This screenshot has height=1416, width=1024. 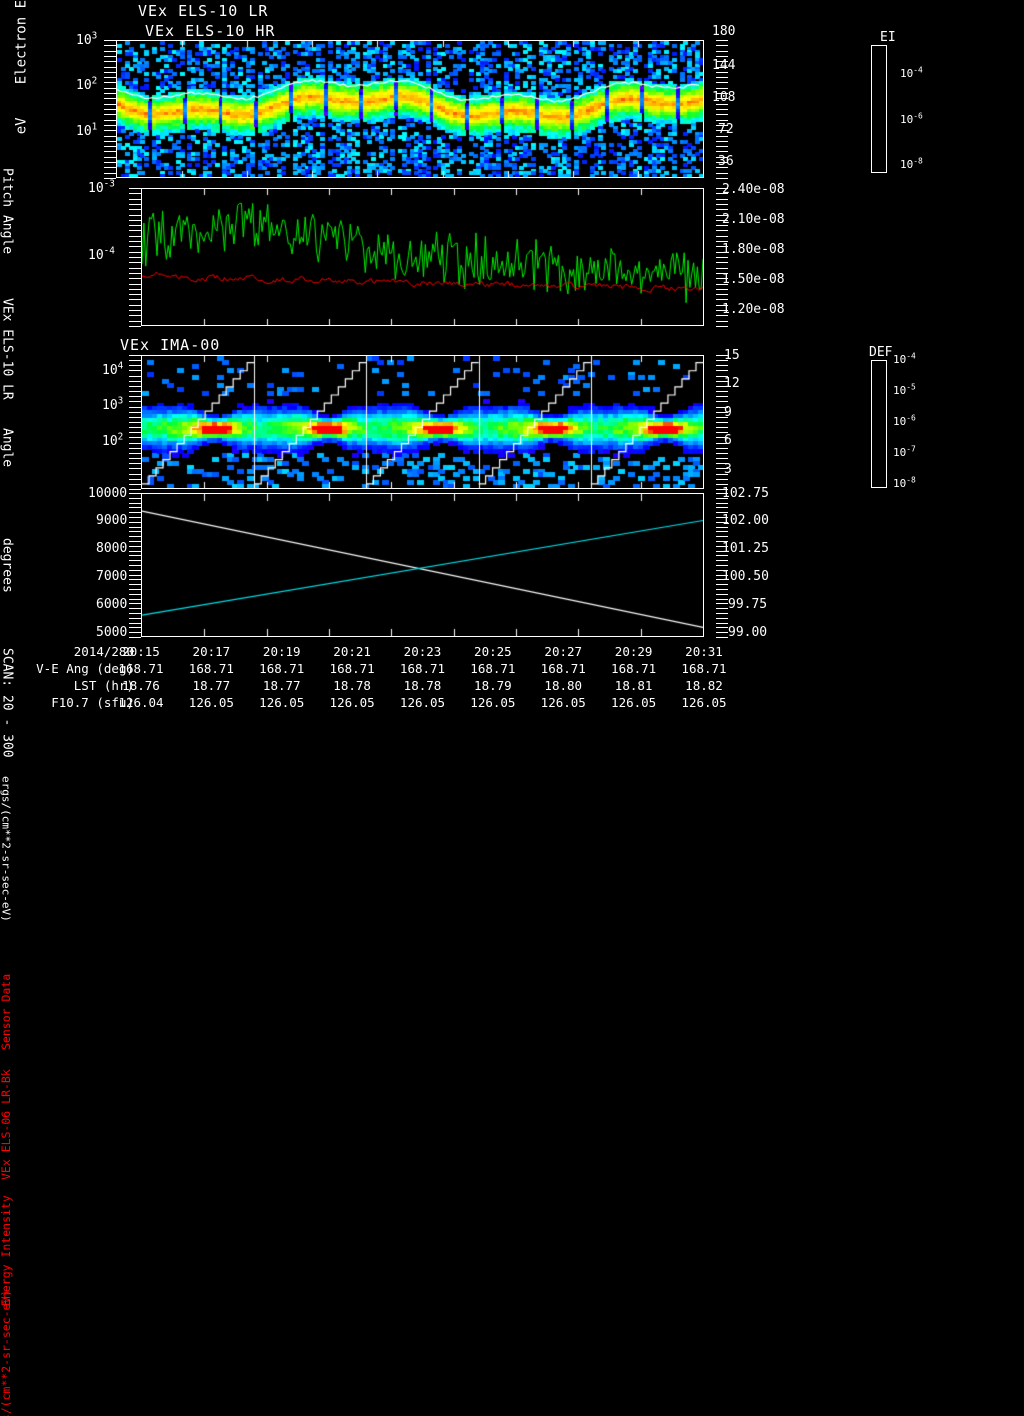 I want to click on footer-cell: 18.79, so click(x=493, y=685).